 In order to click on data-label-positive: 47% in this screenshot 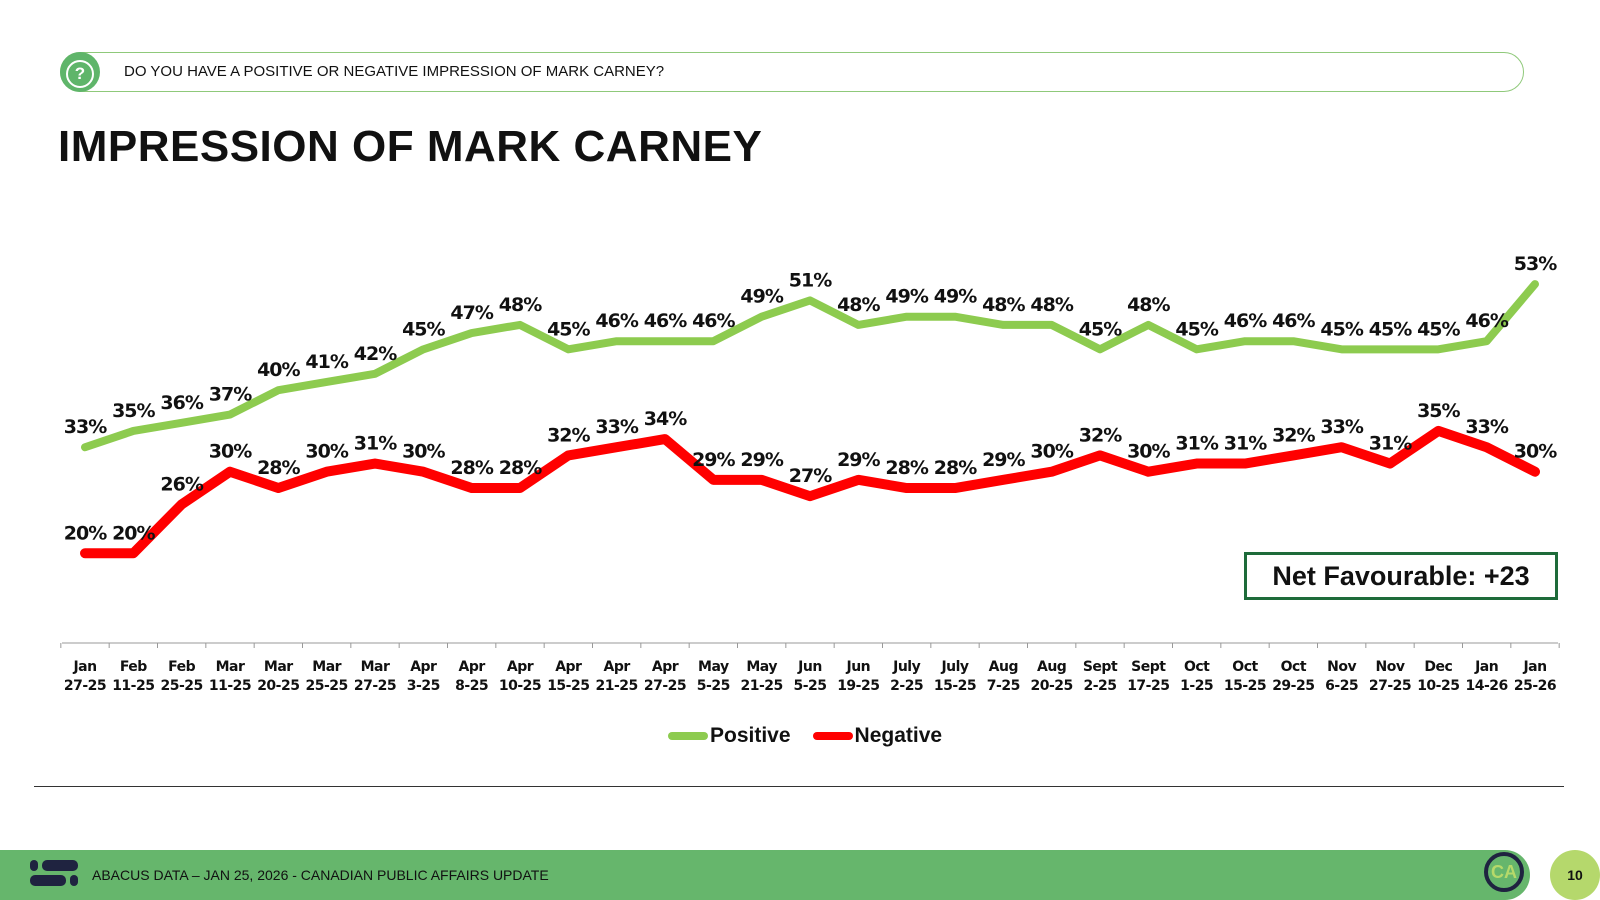, I will do `click(471, 313)`.